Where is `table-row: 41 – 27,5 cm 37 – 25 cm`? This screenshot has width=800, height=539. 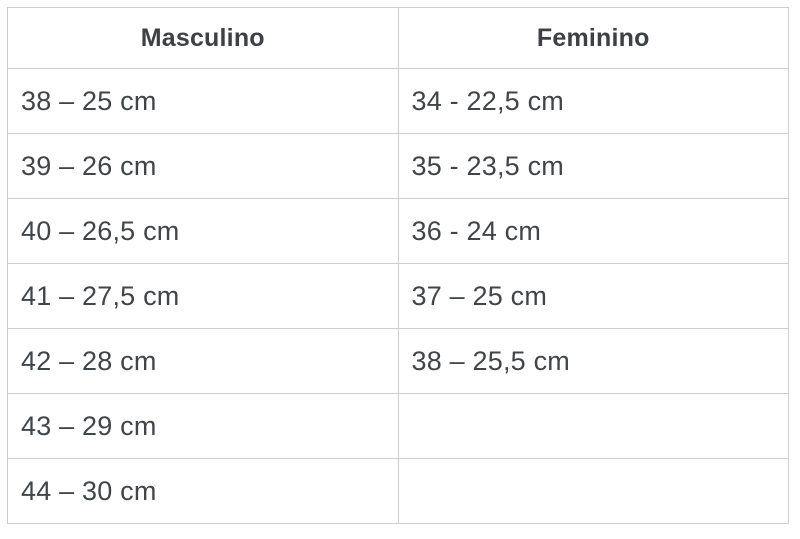 table-row: 41 – 27,5 cm 37 – 25 cm is located at coordinates (398, 296).